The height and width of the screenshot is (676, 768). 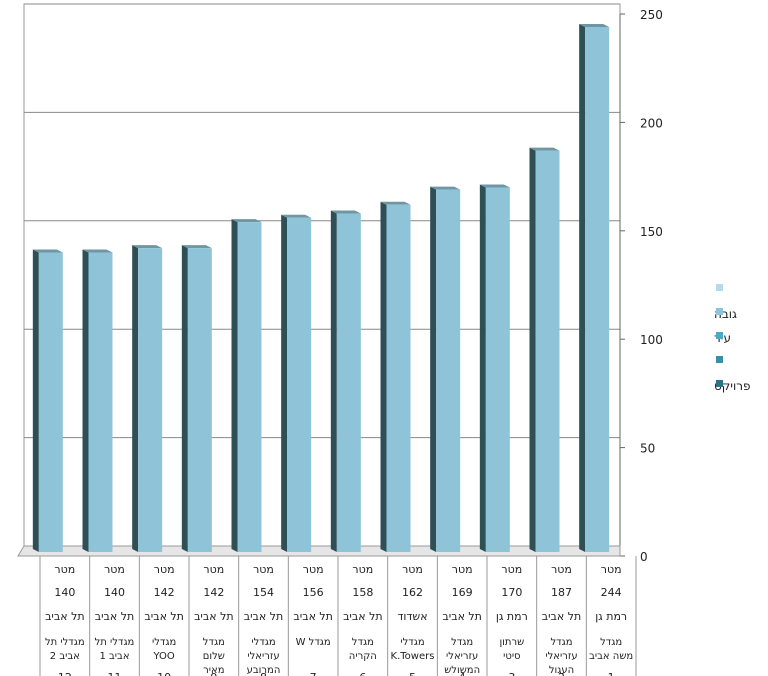 What do you see at coordinates (611, 592) in the screenshot?
I see `table-height-cell: 244` at bounding box center [611, 592].